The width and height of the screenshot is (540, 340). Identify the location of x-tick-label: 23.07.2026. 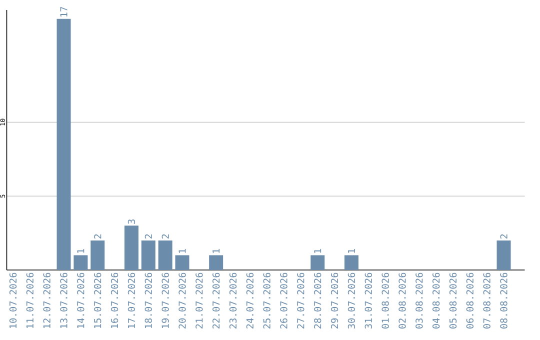
(233, 300).